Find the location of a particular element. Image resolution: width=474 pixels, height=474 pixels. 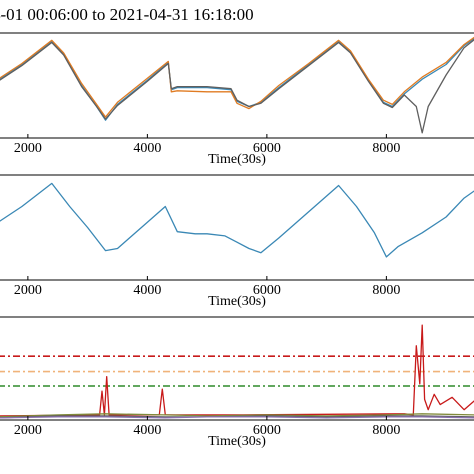

chart-title: 4-01 00:06:00 to 2021-04-31 16:18:00 is located at coordinates (127, 14).